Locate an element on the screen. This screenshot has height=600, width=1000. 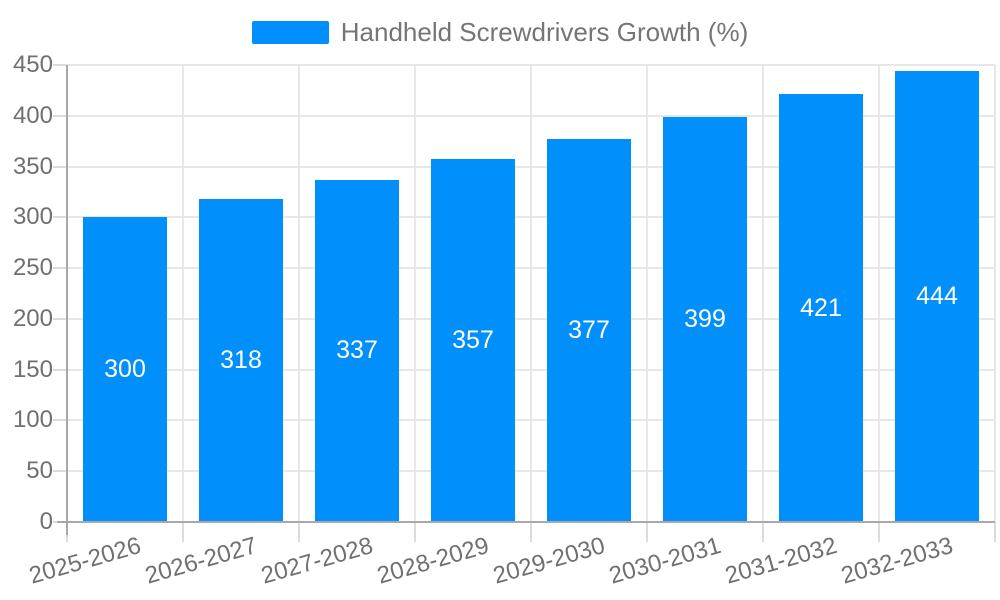
y-axis-label: 450 is located at coordinates (32, 64).